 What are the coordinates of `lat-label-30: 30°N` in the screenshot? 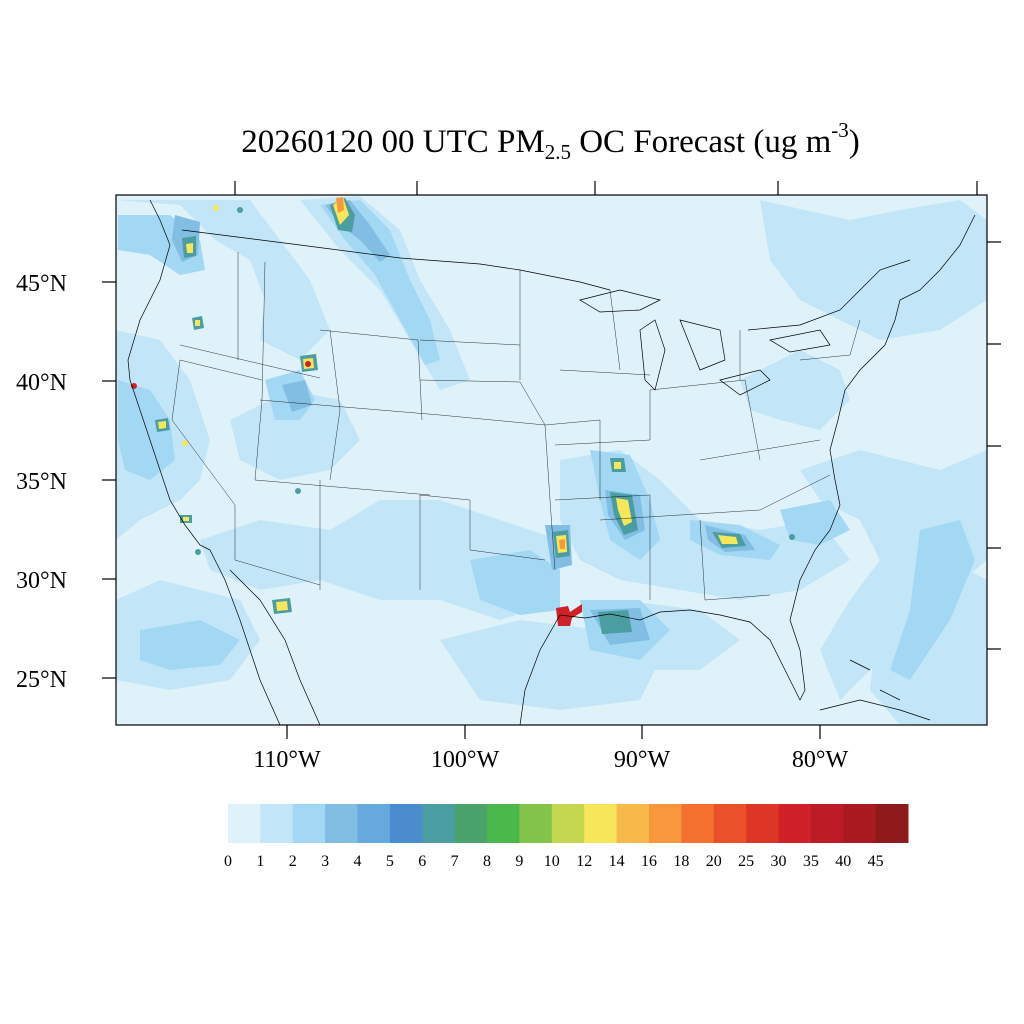 It's located at (41, 581).